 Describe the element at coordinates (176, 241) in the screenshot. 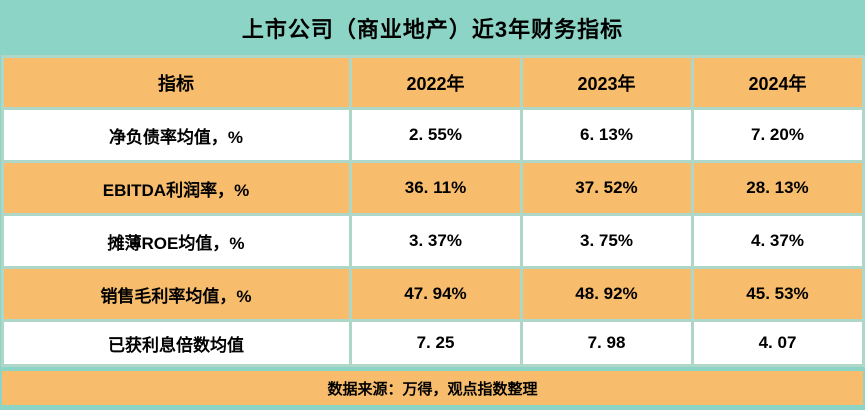

I see `row-label: 摊薄ROE均值，%` at that location.